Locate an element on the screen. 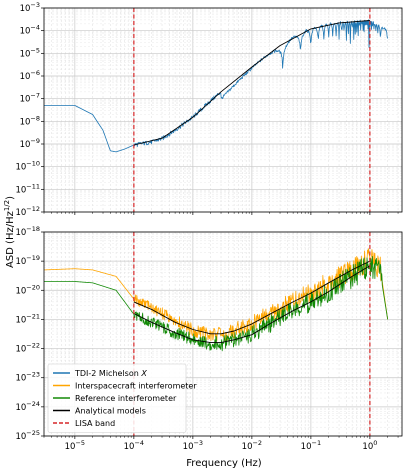  x-tick-label: 10⁻³ is located at coordinates (193, 445).